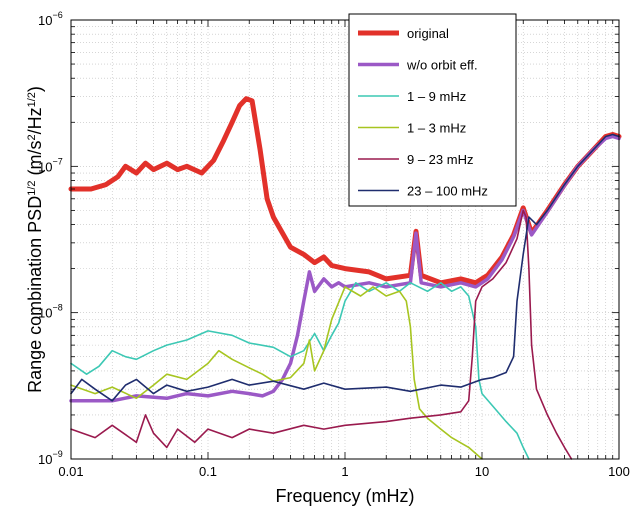  What do you see at coordinates (344, 471) in the screenshot?
I see `x-tick-label: 1` at bounding box center [344, 471].